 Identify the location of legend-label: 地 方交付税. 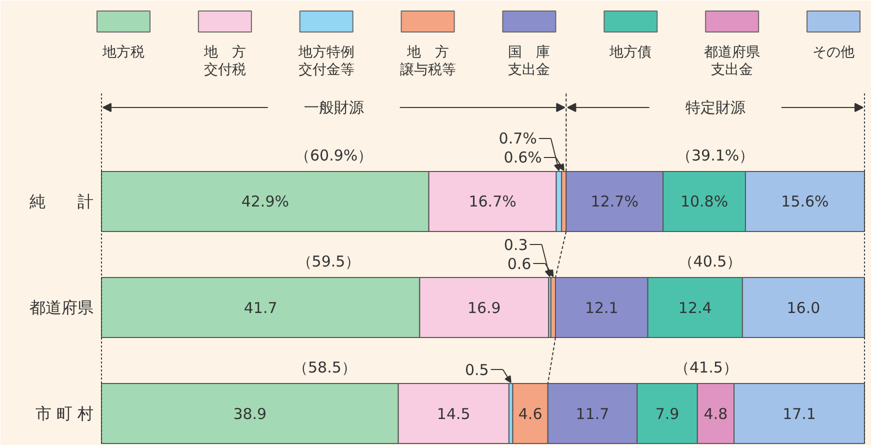
(224, 61).